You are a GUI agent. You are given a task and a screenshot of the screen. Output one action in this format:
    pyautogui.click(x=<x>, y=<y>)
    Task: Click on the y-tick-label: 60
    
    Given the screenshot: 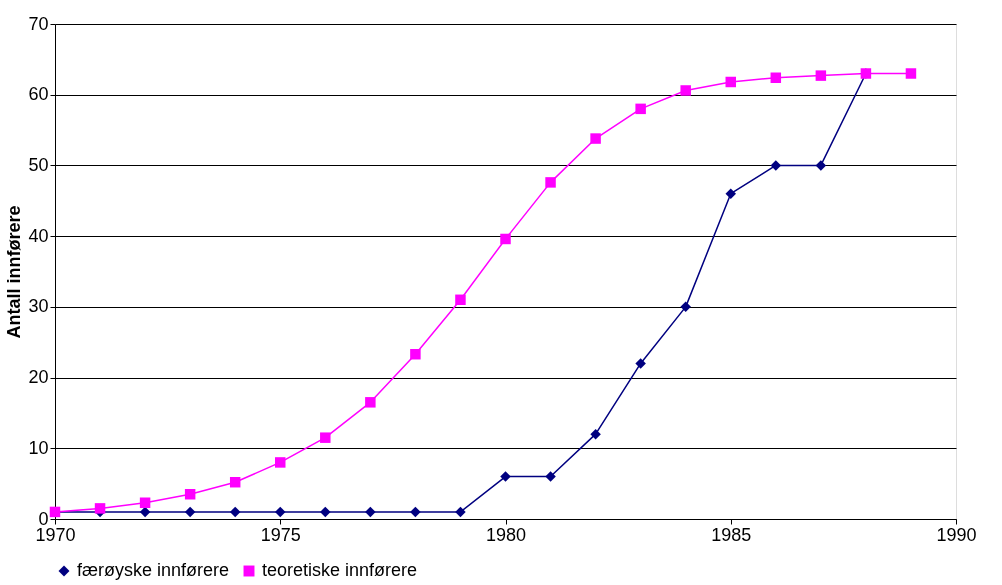 What is the action you would take?
    pyautogui.click(x=38, y=94)
    